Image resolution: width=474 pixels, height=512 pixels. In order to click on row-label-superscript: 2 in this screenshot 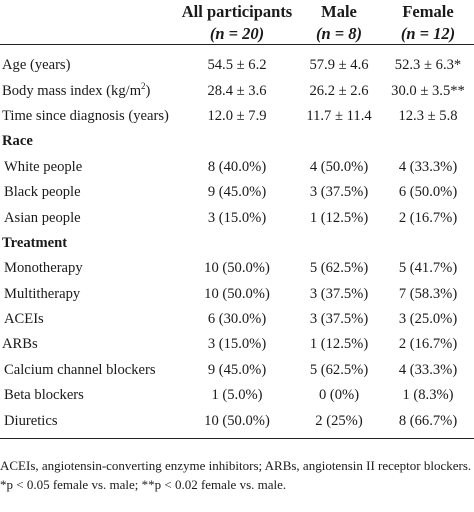, I will do `click(143, 85)`.